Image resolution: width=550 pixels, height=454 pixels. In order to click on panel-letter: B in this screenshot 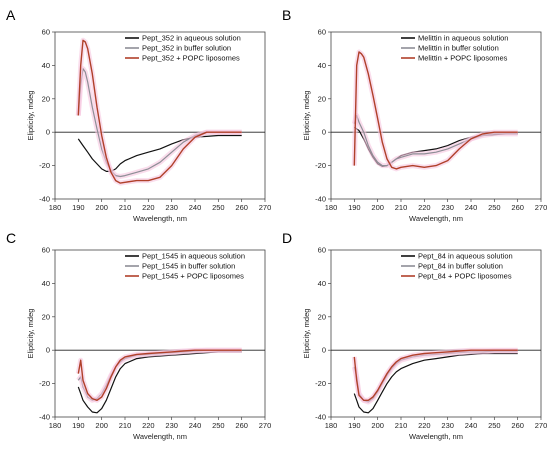, I will do `click(286, 15)`.